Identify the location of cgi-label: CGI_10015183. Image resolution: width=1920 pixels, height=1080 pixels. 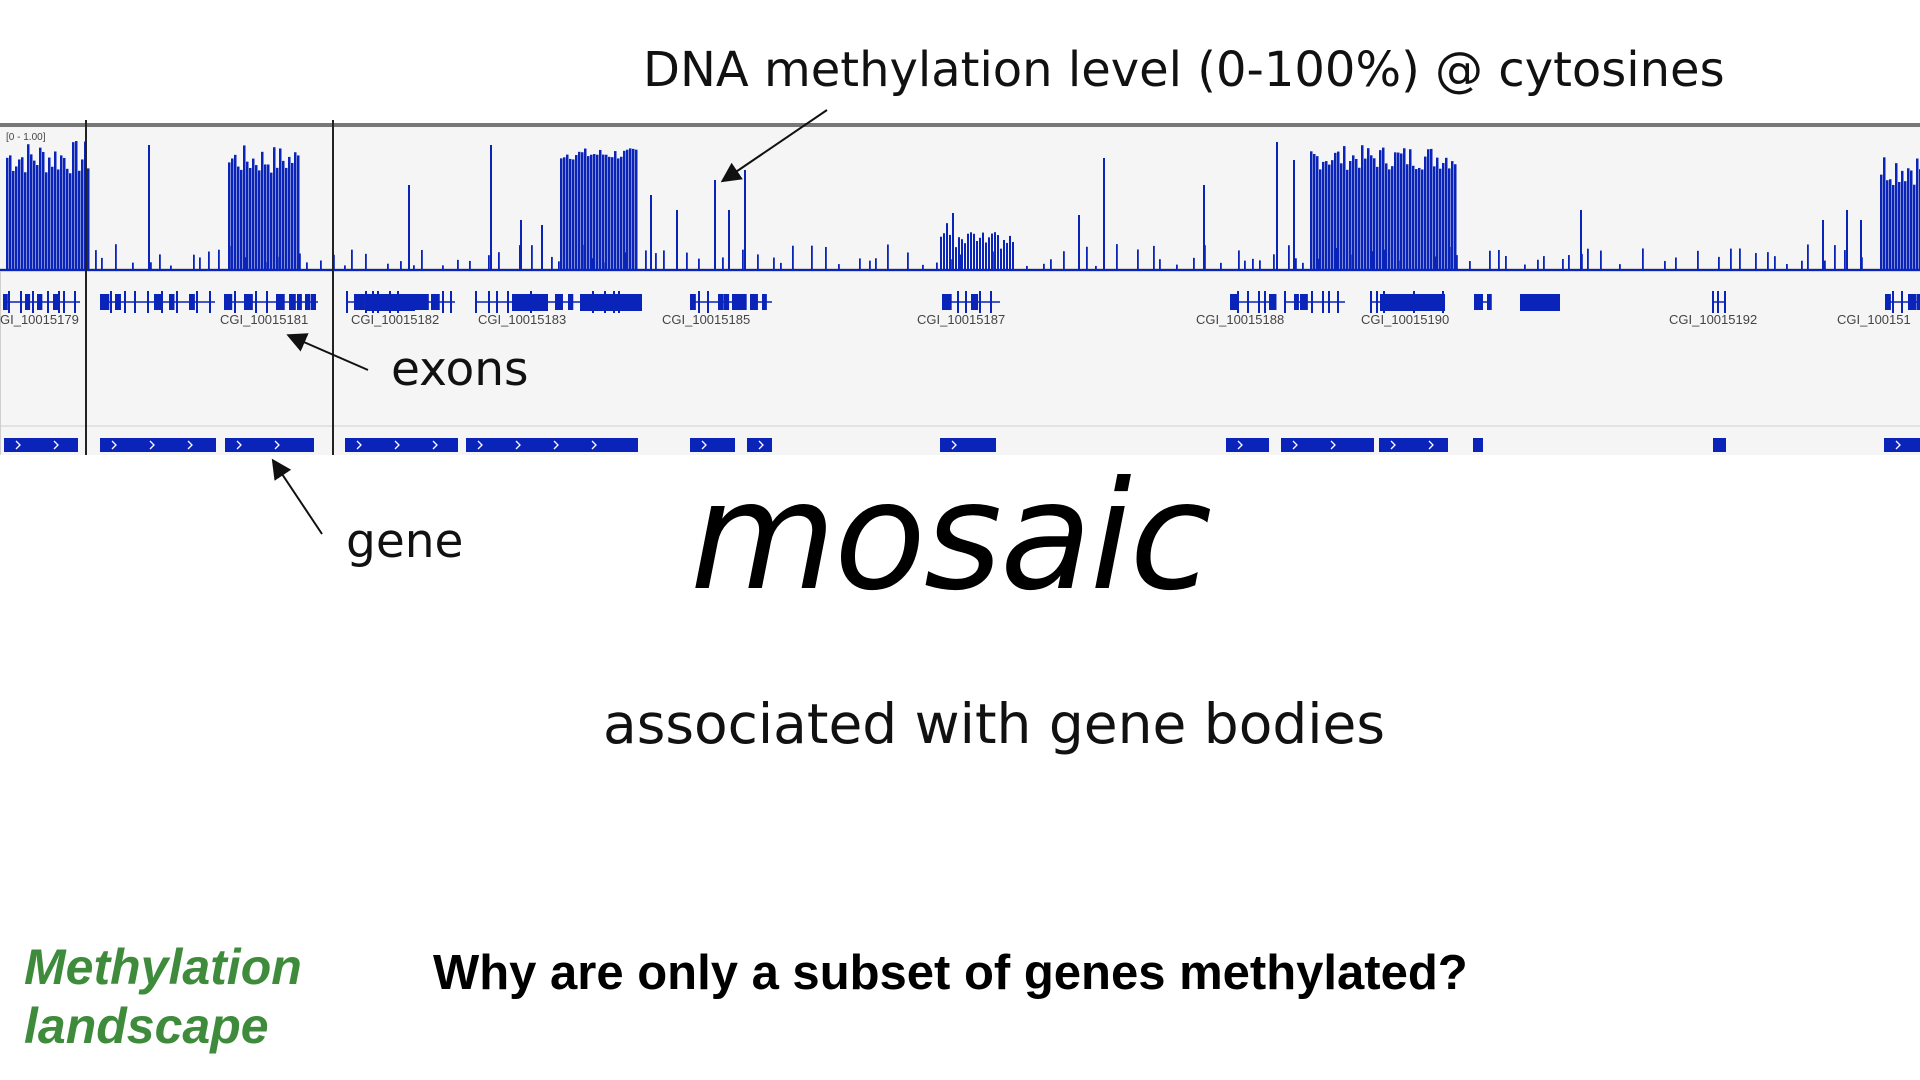
(522, 319).